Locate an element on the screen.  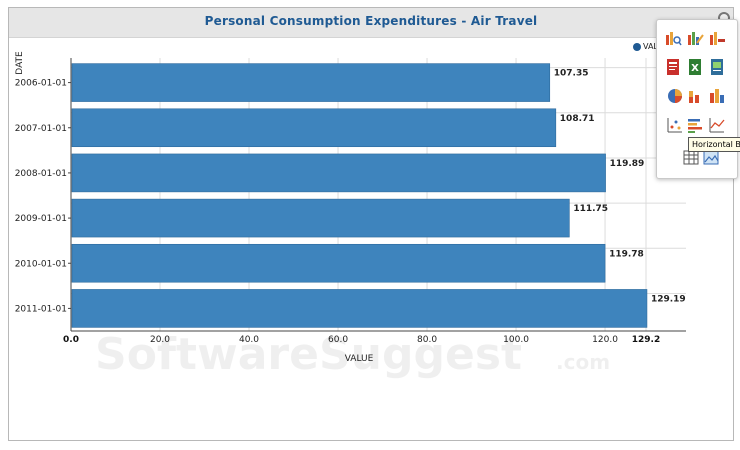
bar-edit-icon is located at coordinates (695, 38).